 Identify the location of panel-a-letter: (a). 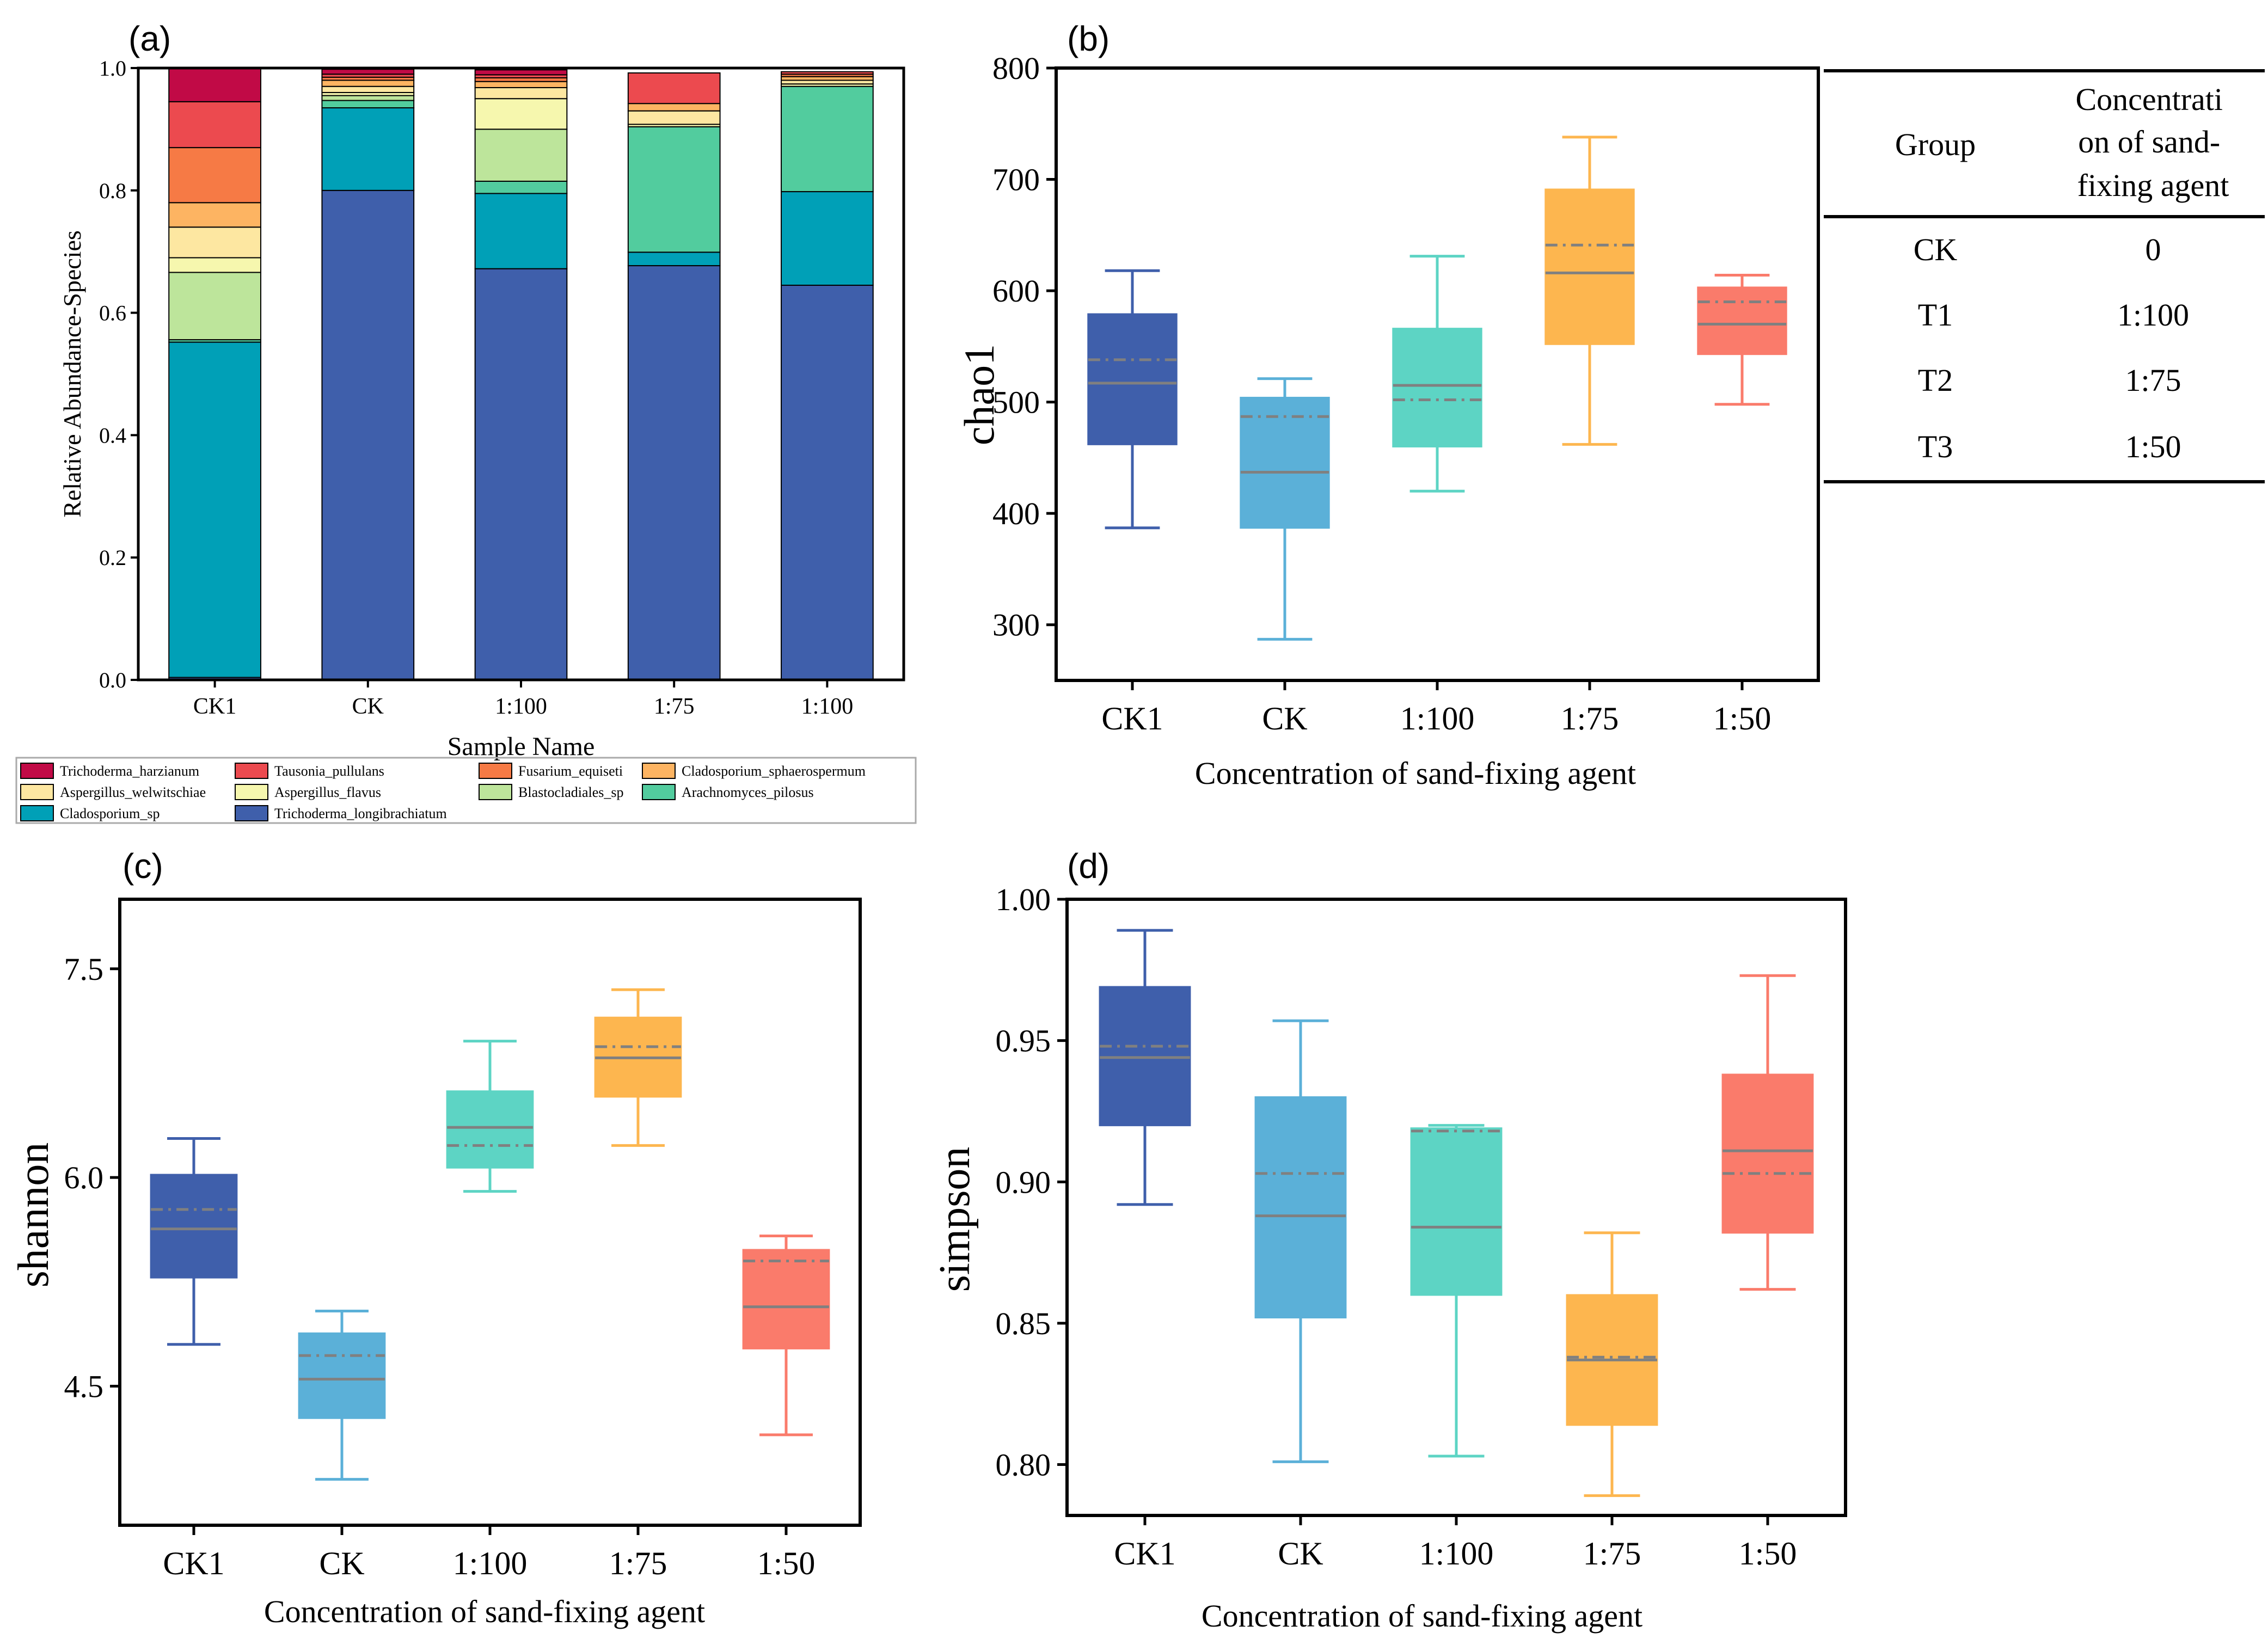
(149, 38).